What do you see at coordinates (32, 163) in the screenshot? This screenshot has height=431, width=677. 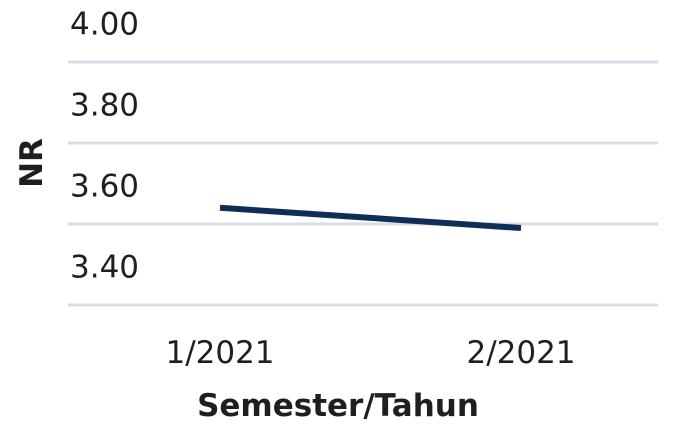 I see `y-axis-title: NR` at bounding box center [32, 163].